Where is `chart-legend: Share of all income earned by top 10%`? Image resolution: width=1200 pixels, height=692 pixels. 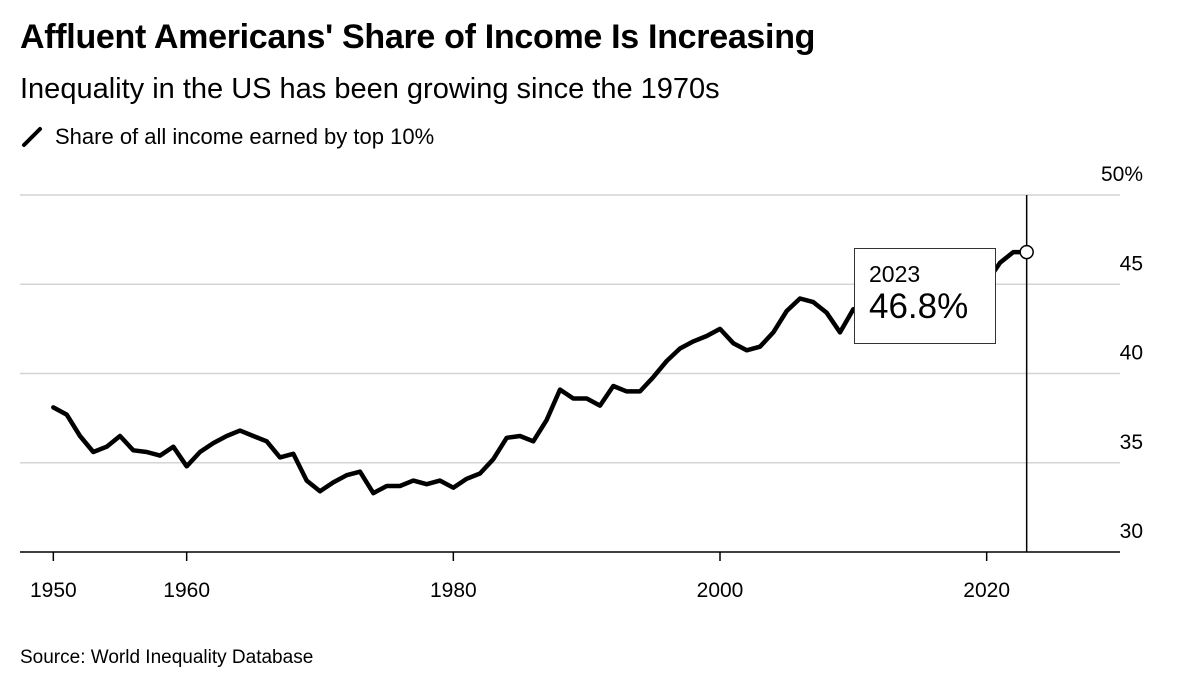
chart-legend: Share of all income earned by top 10% is located at coordinates (227, 137).